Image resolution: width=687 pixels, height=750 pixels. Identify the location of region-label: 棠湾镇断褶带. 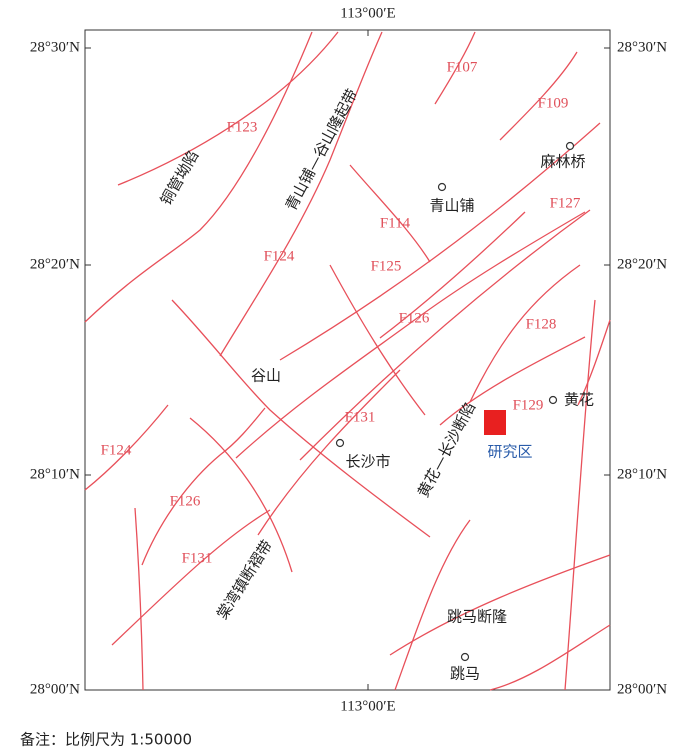
(244, 580).